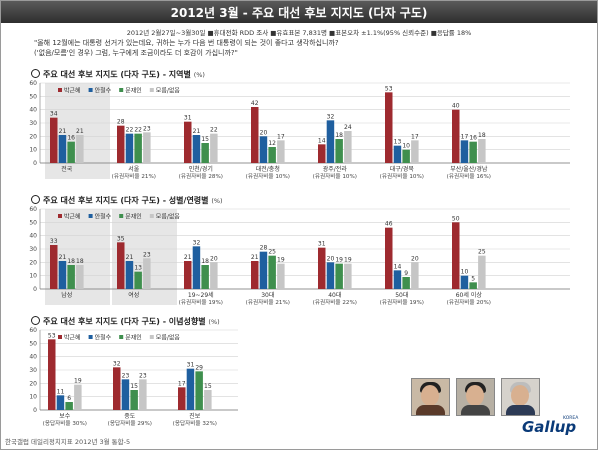 The height and width of the screenshot is (450, 598). Describe the element at coordinates (33, 83) in the screenshot. I see `y-tick-label: 60` at that location.